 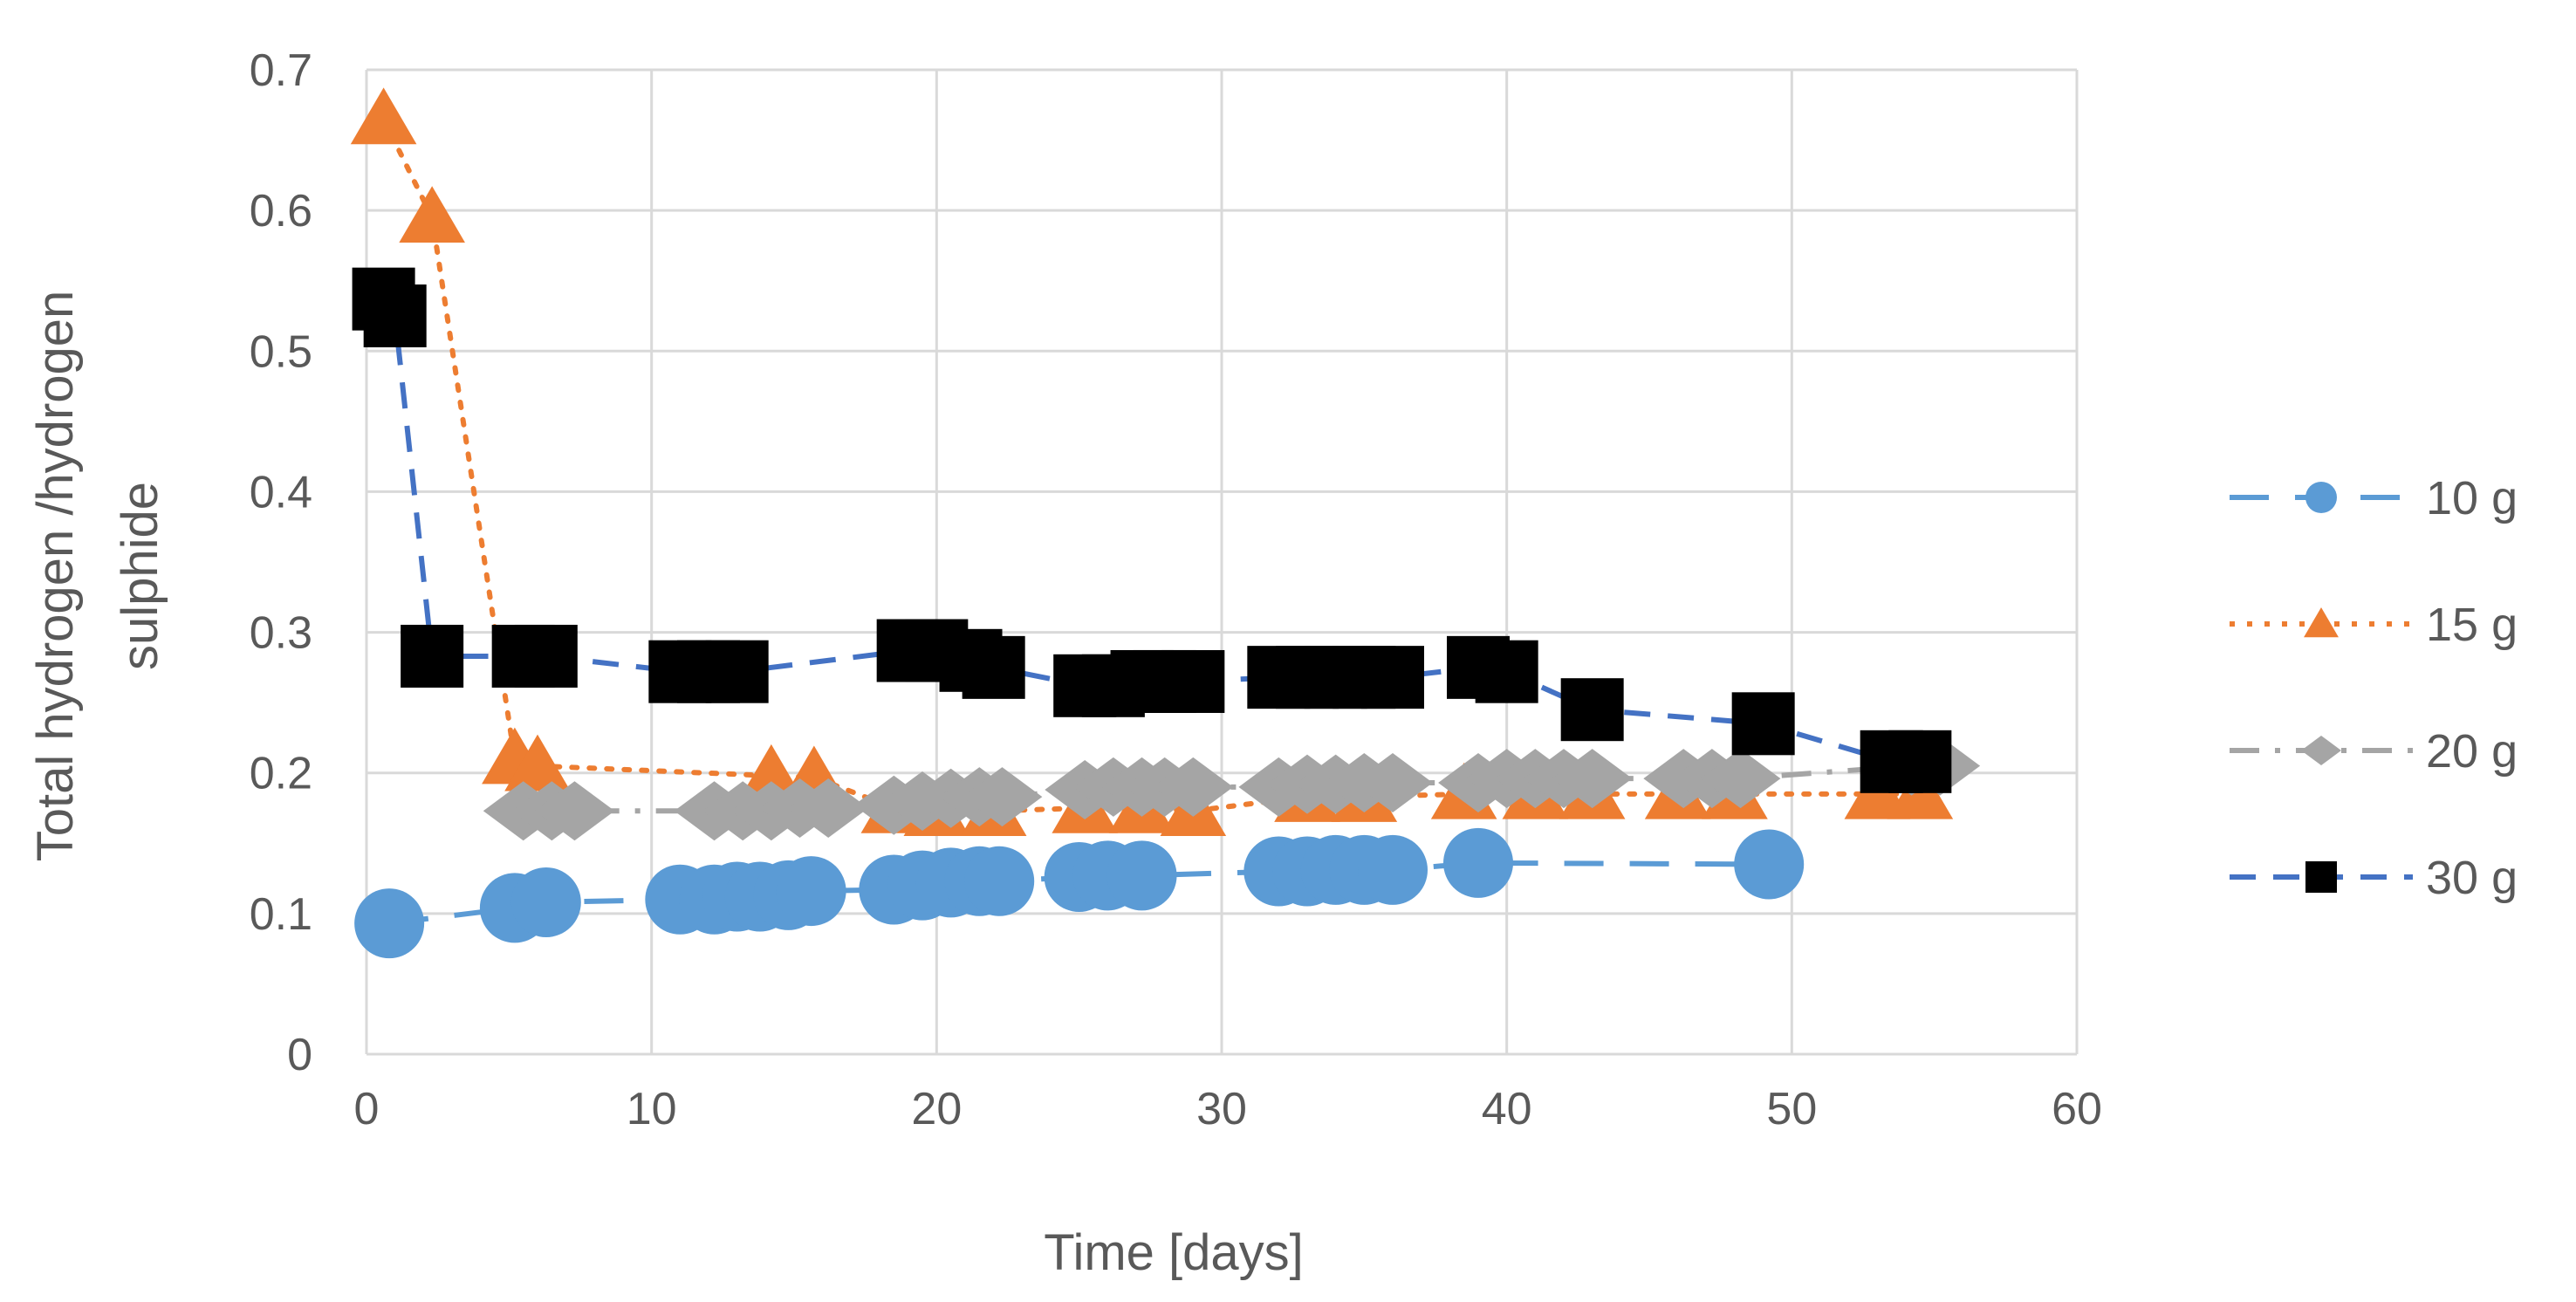 I want to click on y-tick-label: 0.6, so click(x=281, y=211).